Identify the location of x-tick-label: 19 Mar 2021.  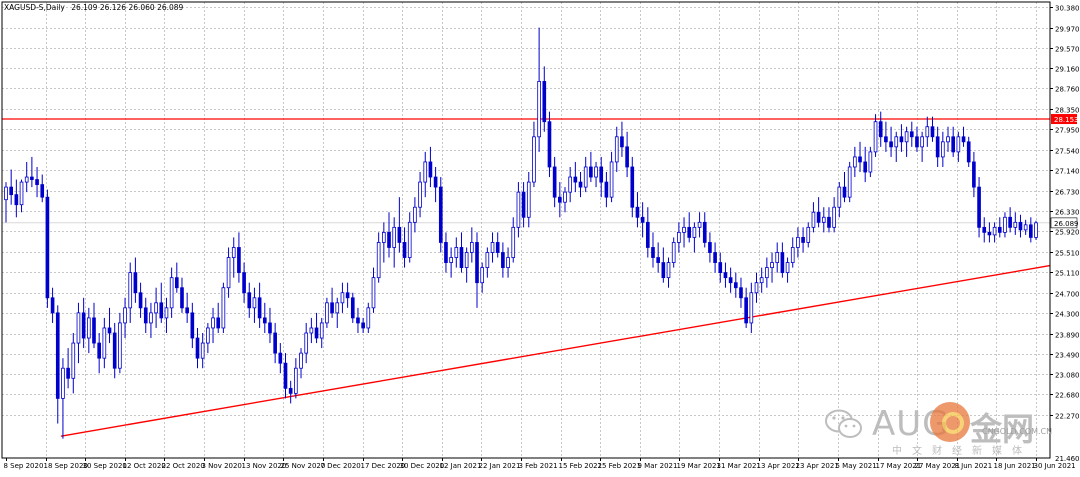
(699, 466).